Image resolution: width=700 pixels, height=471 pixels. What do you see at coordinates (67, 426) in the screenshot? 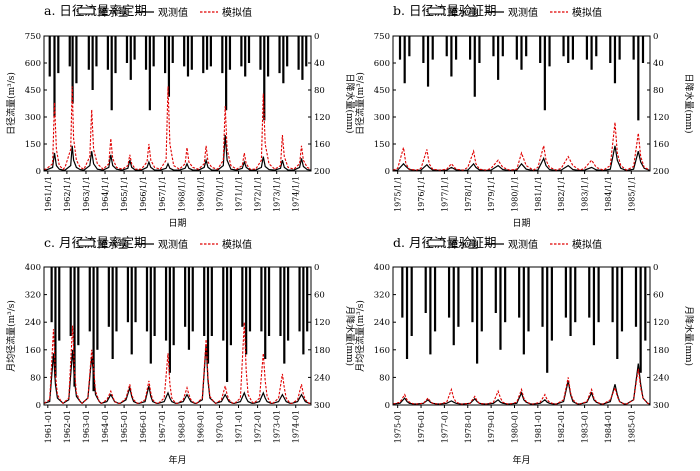
I see `x-tick-label: 1962-01` at bounding box center [67, 426].